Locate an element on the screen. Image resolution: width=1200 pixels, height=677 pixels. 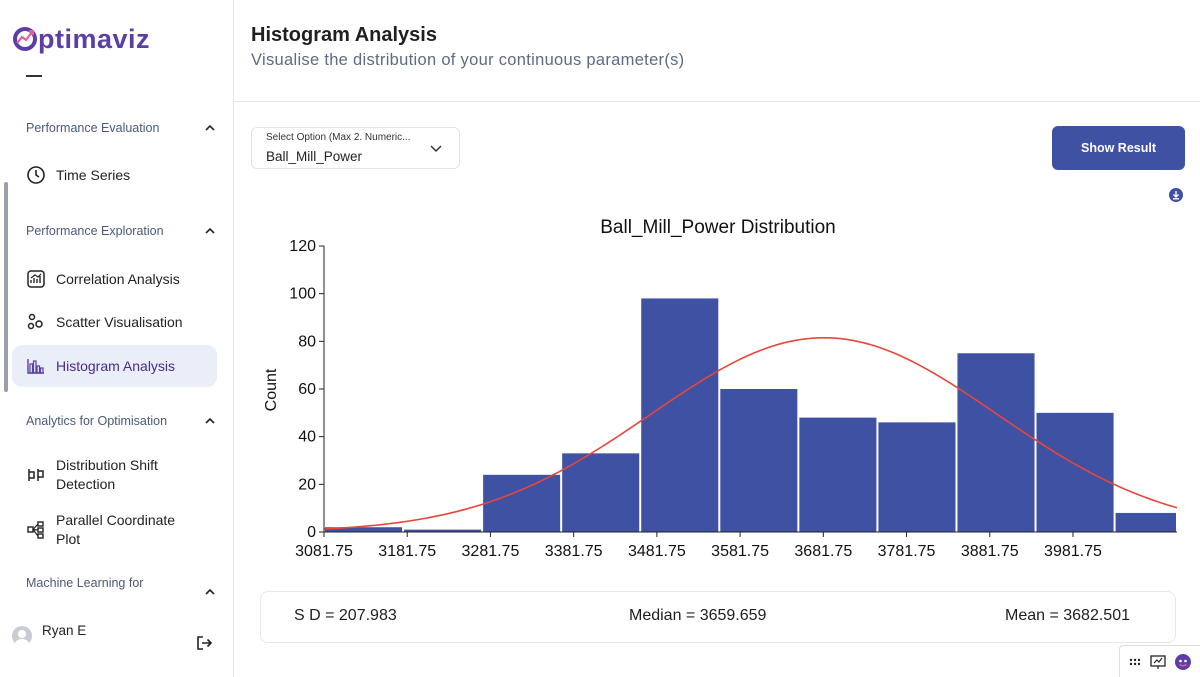
show-result-button: Show Result is located at coordinates (1118, 148).